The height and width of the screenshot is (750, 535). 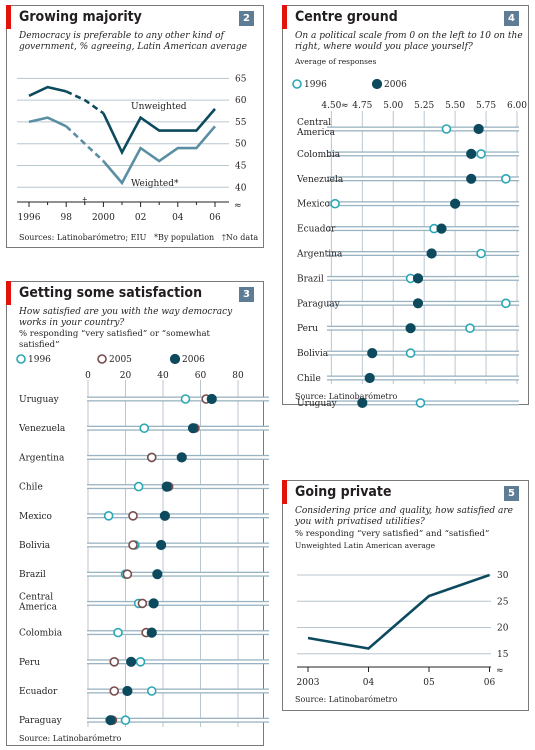 I want to click on chart-title: Centre ground, so click(x=346, y=17).